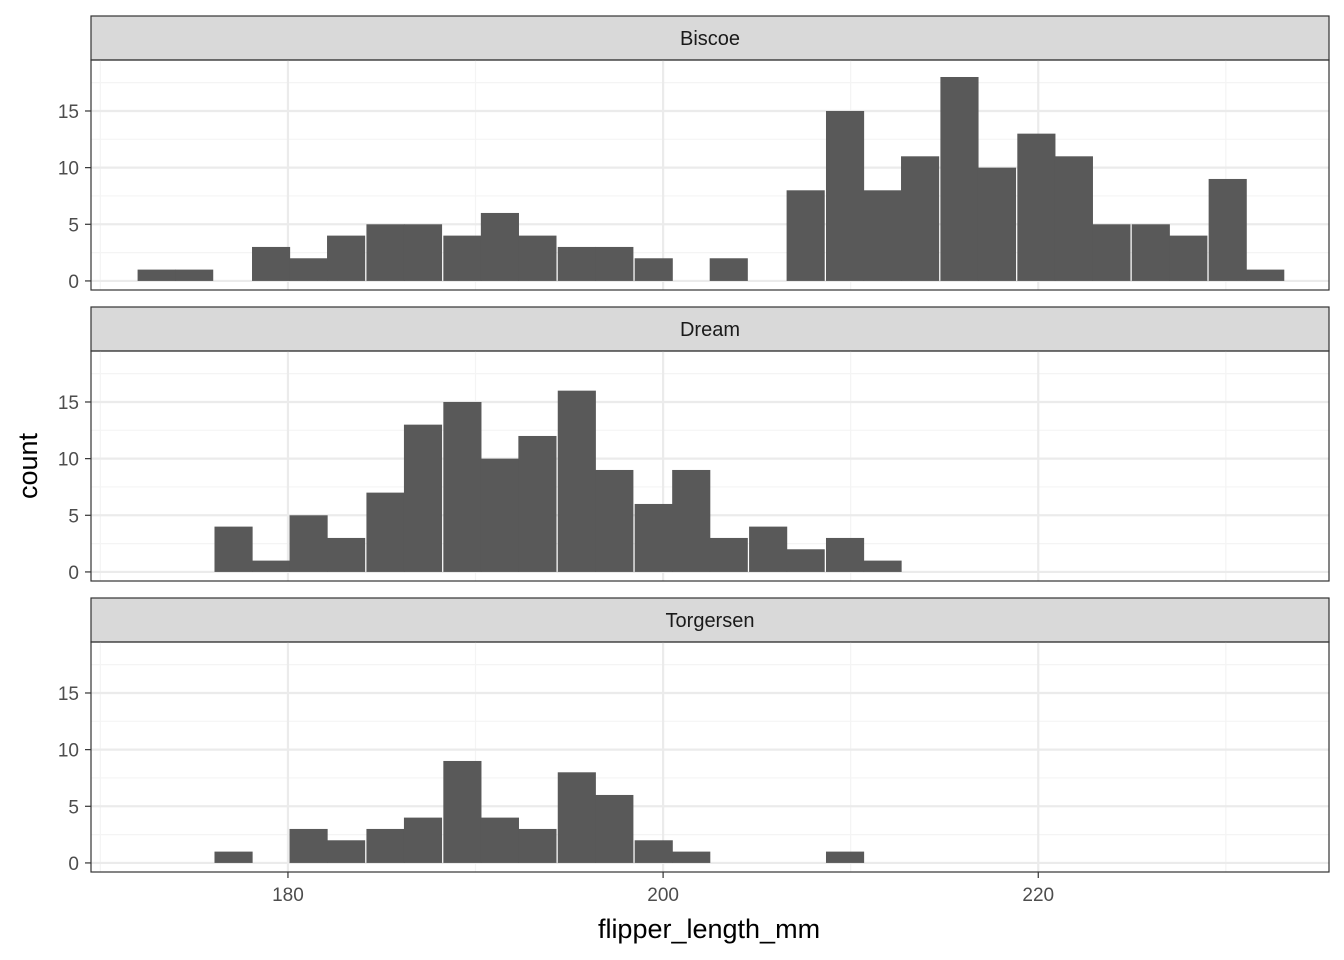  What do you see at coordinates (28, 465) in the screenshot?
I see `y-axis-title: count` at bounding box center [28, 465].